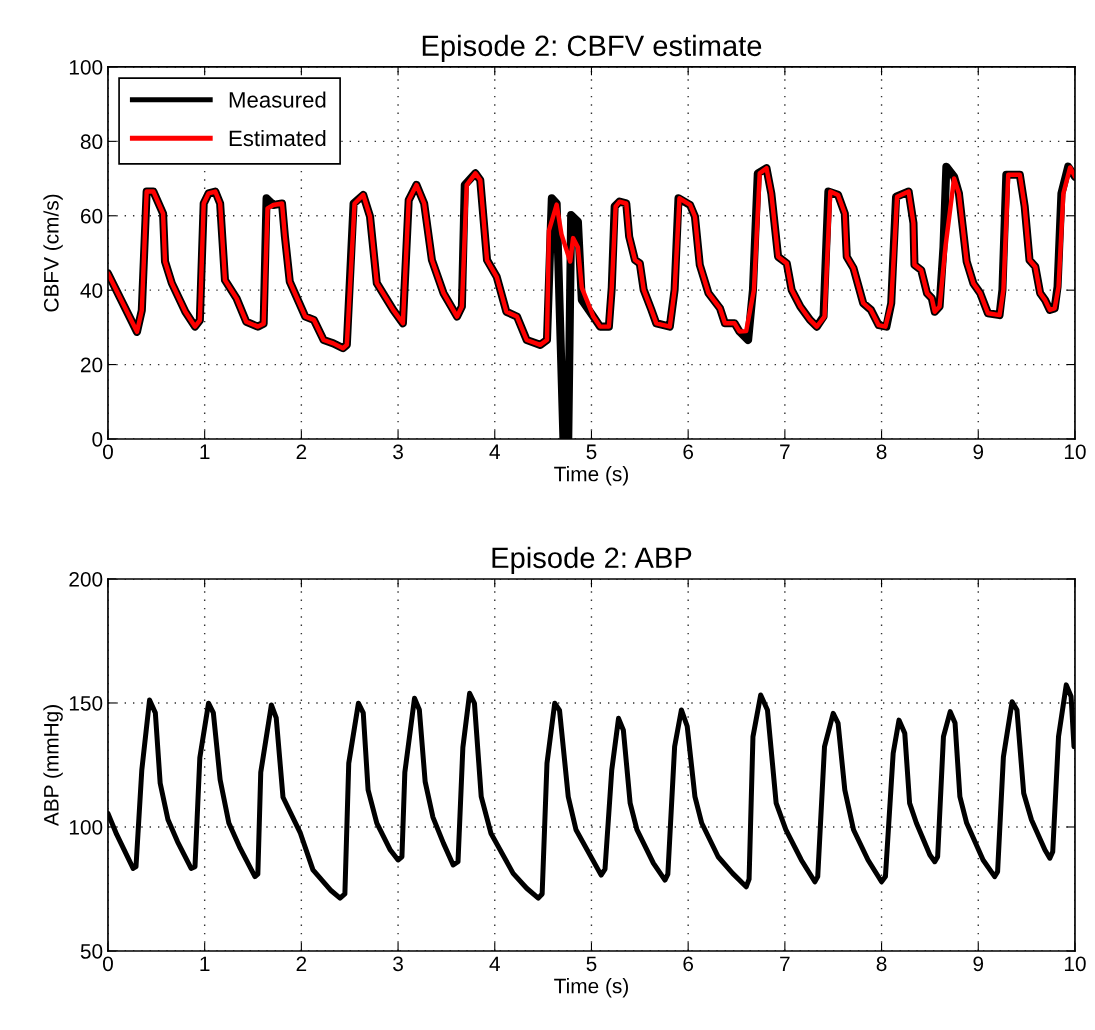  I want to click on y-axis-title: CBFV (cm/s), so click(53, 253).